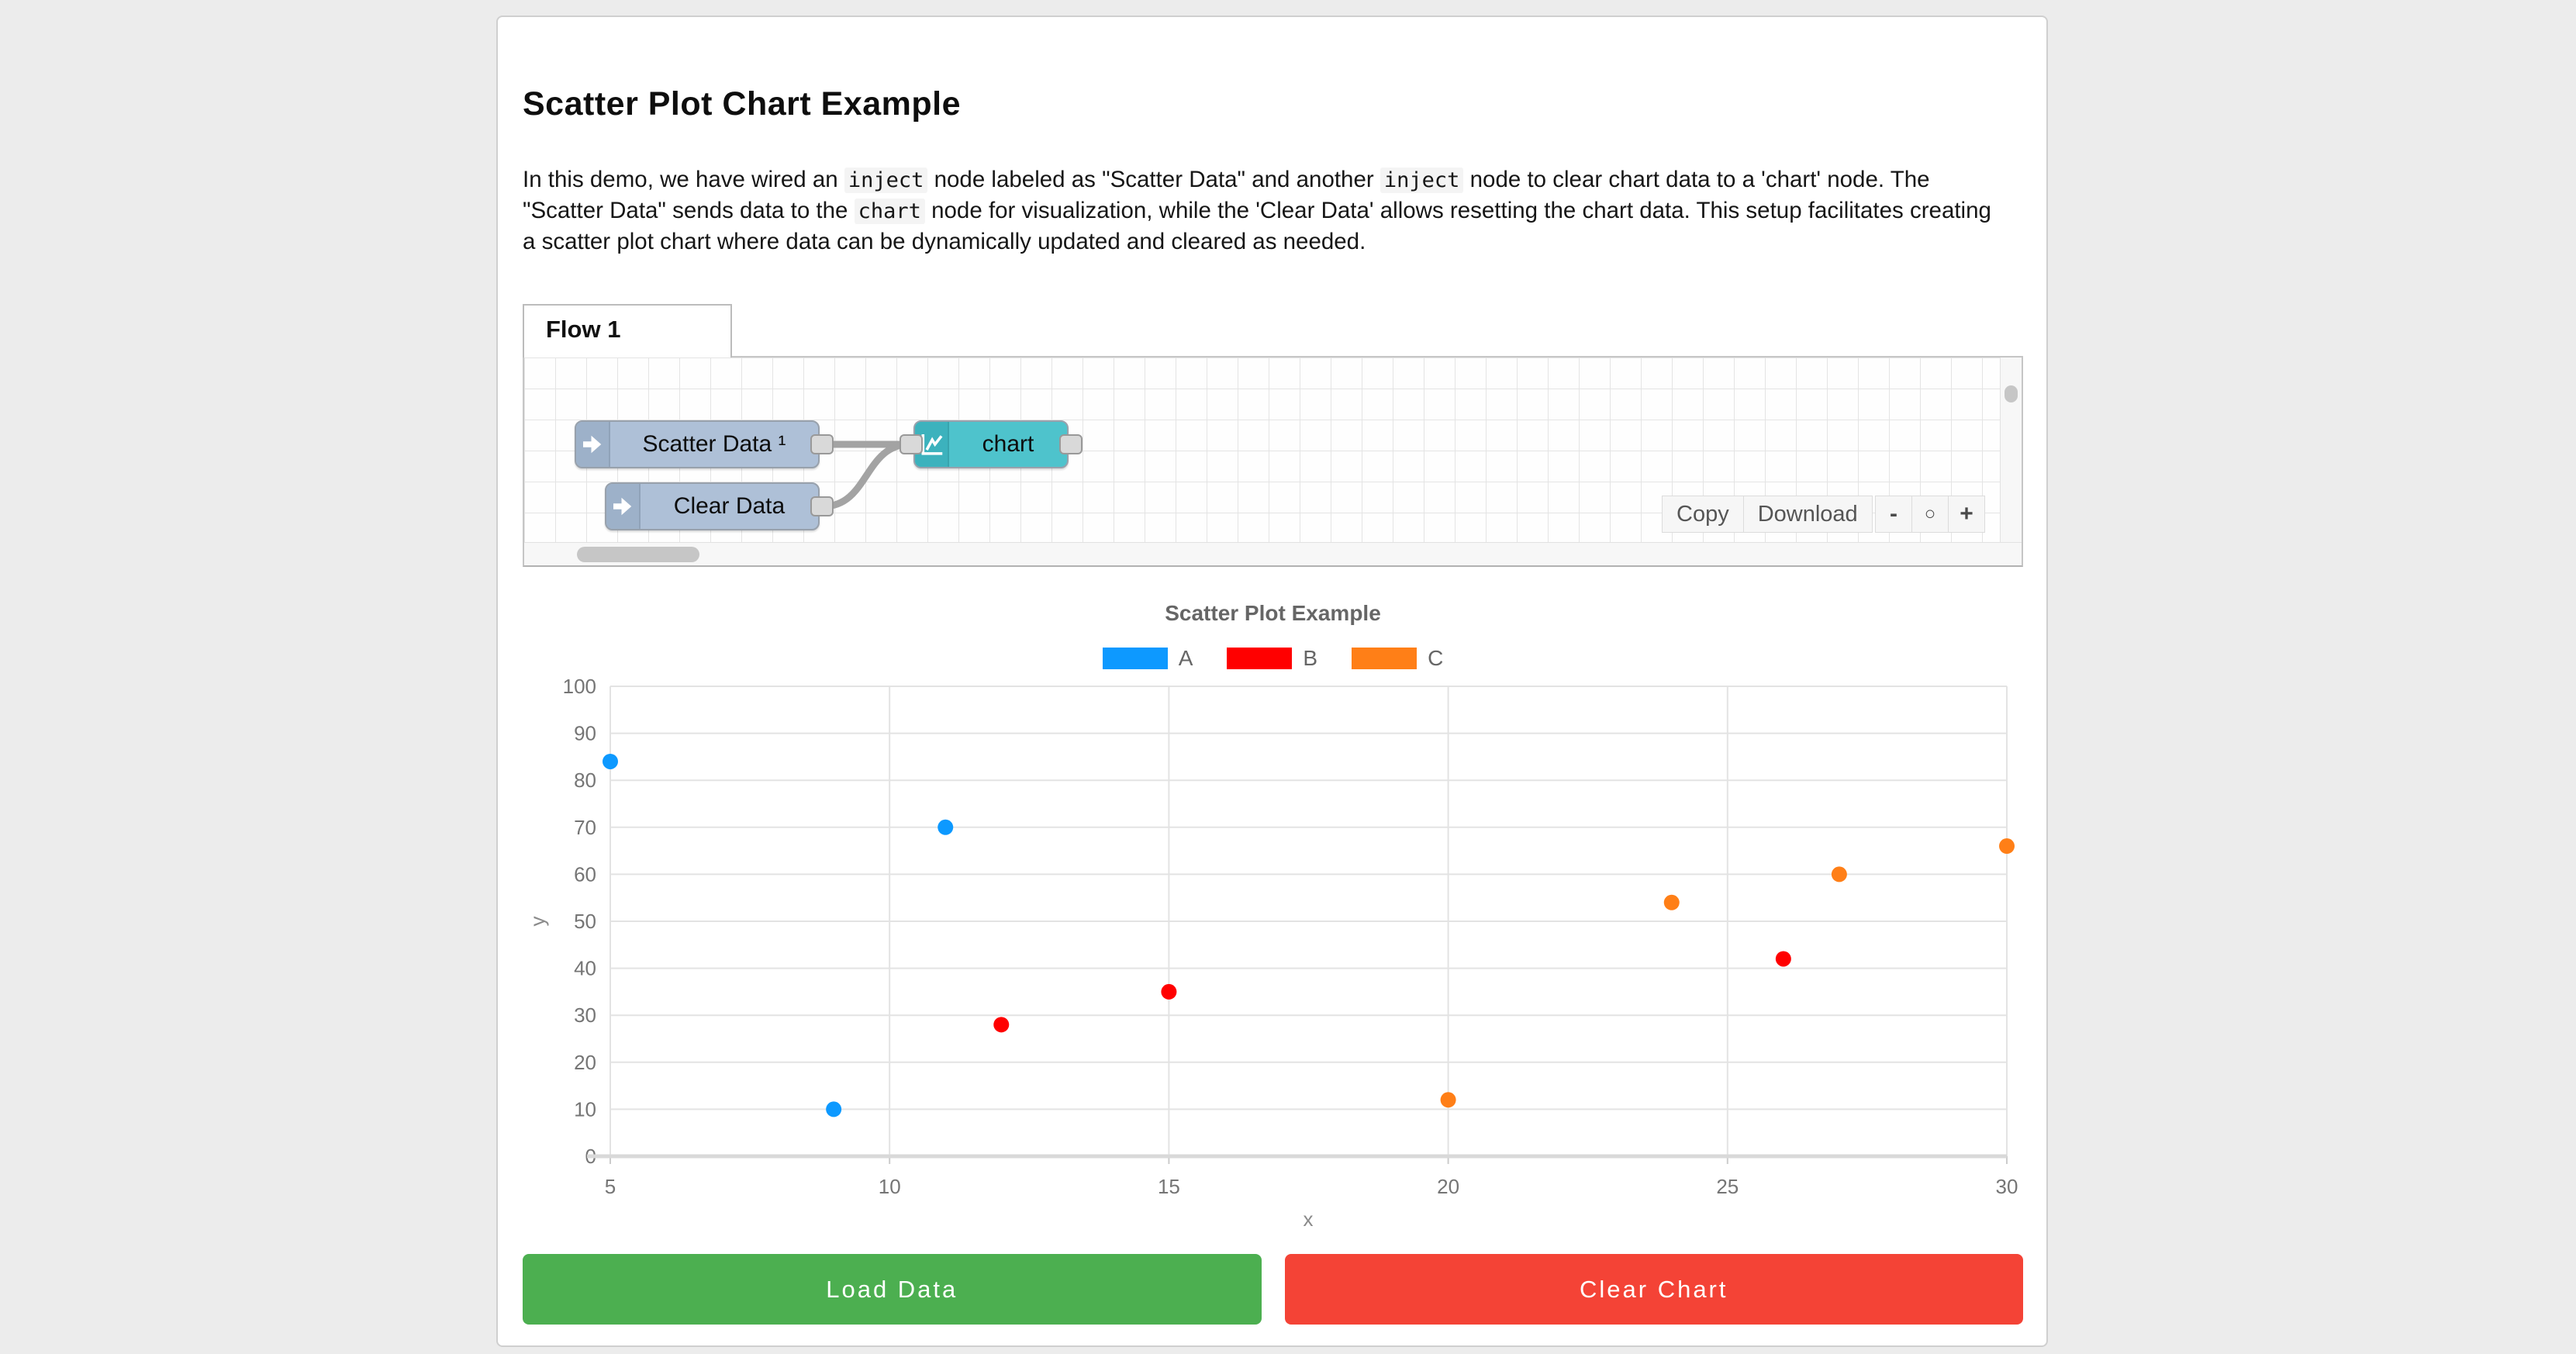 This screenshot has width=2576, height=1354. Describe the element at coordinates (890, 1186) in the screenshot. I see `x-tick-label: 10` at that location.